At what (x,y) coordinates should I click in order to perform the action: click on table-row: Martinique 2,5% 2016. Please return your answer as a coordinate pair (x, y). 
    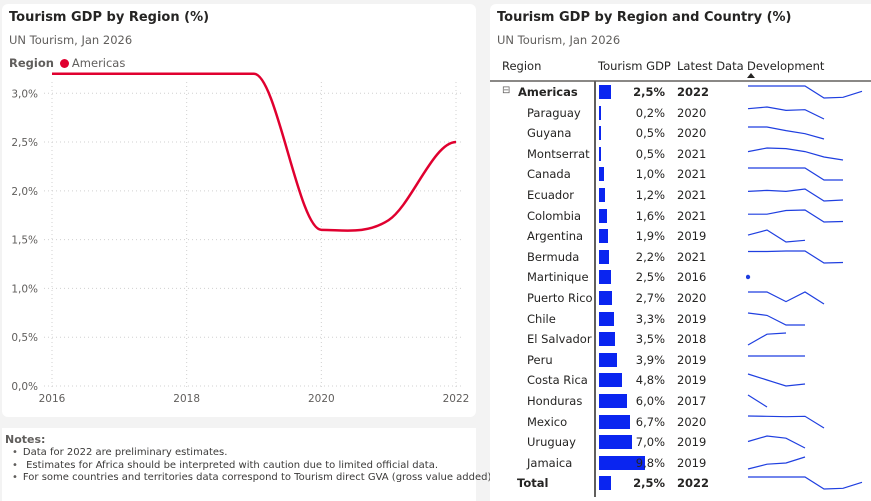
    Looking at the image, I should click on (680, 277).